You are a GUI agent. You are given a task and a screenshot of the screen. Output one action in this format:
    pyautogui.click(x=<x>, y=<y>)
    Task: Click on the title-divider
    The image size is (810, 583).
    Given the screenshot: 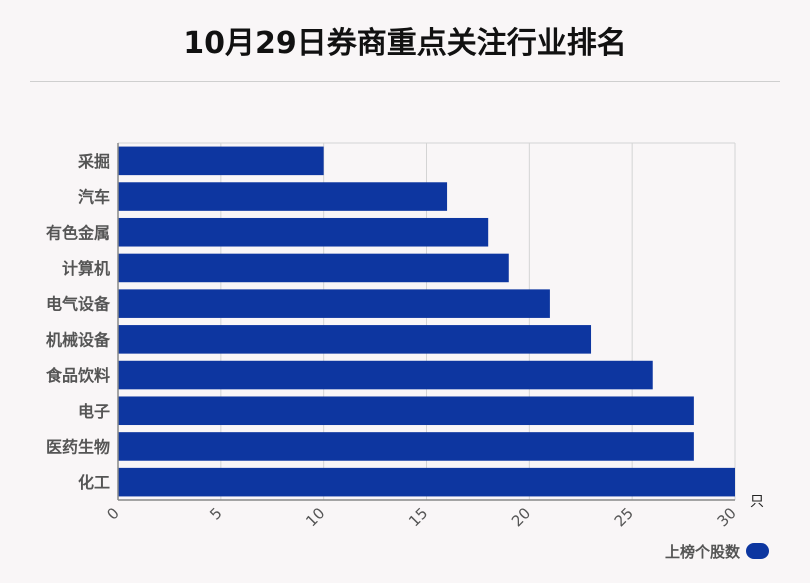 What is the action you would take?
    pyautogui.click(x=405, y=81)
    